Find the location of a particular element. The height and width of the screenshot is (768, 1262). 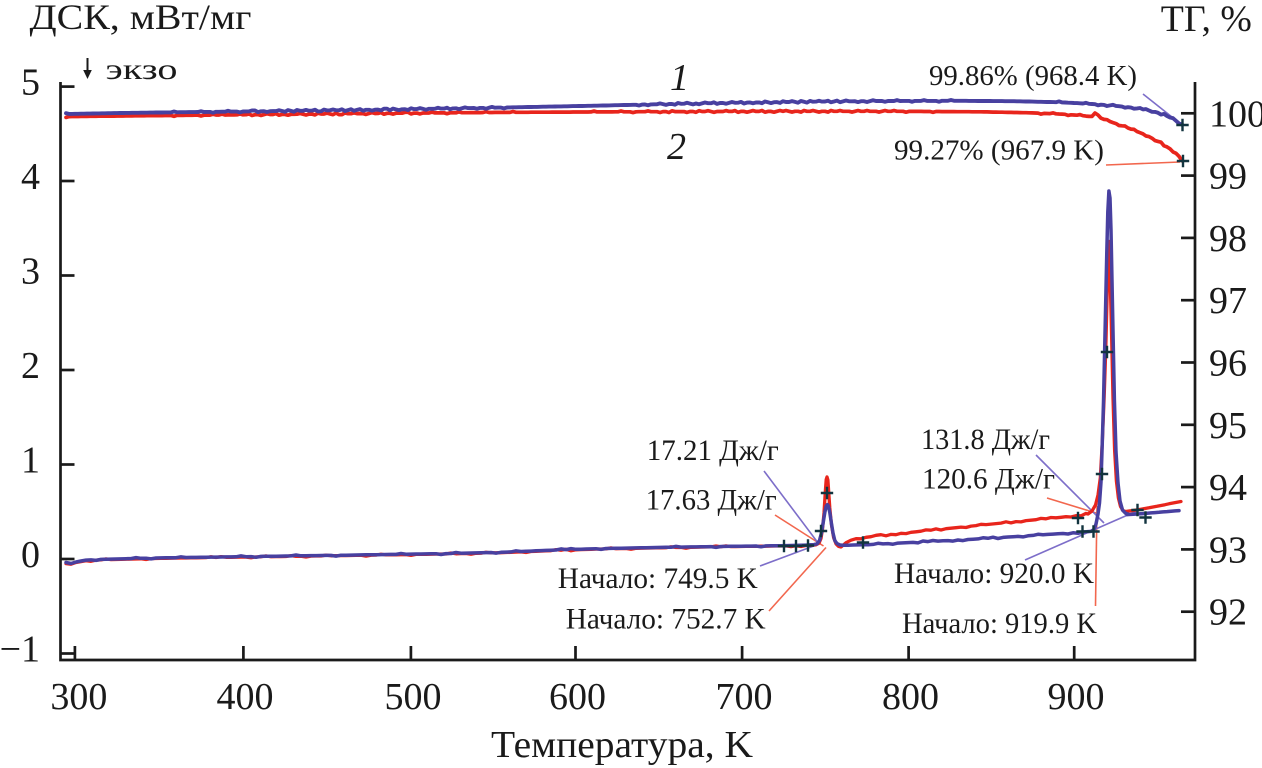

svg-text: 99.27% (967.9 K) is located at coordinates (999, 151).